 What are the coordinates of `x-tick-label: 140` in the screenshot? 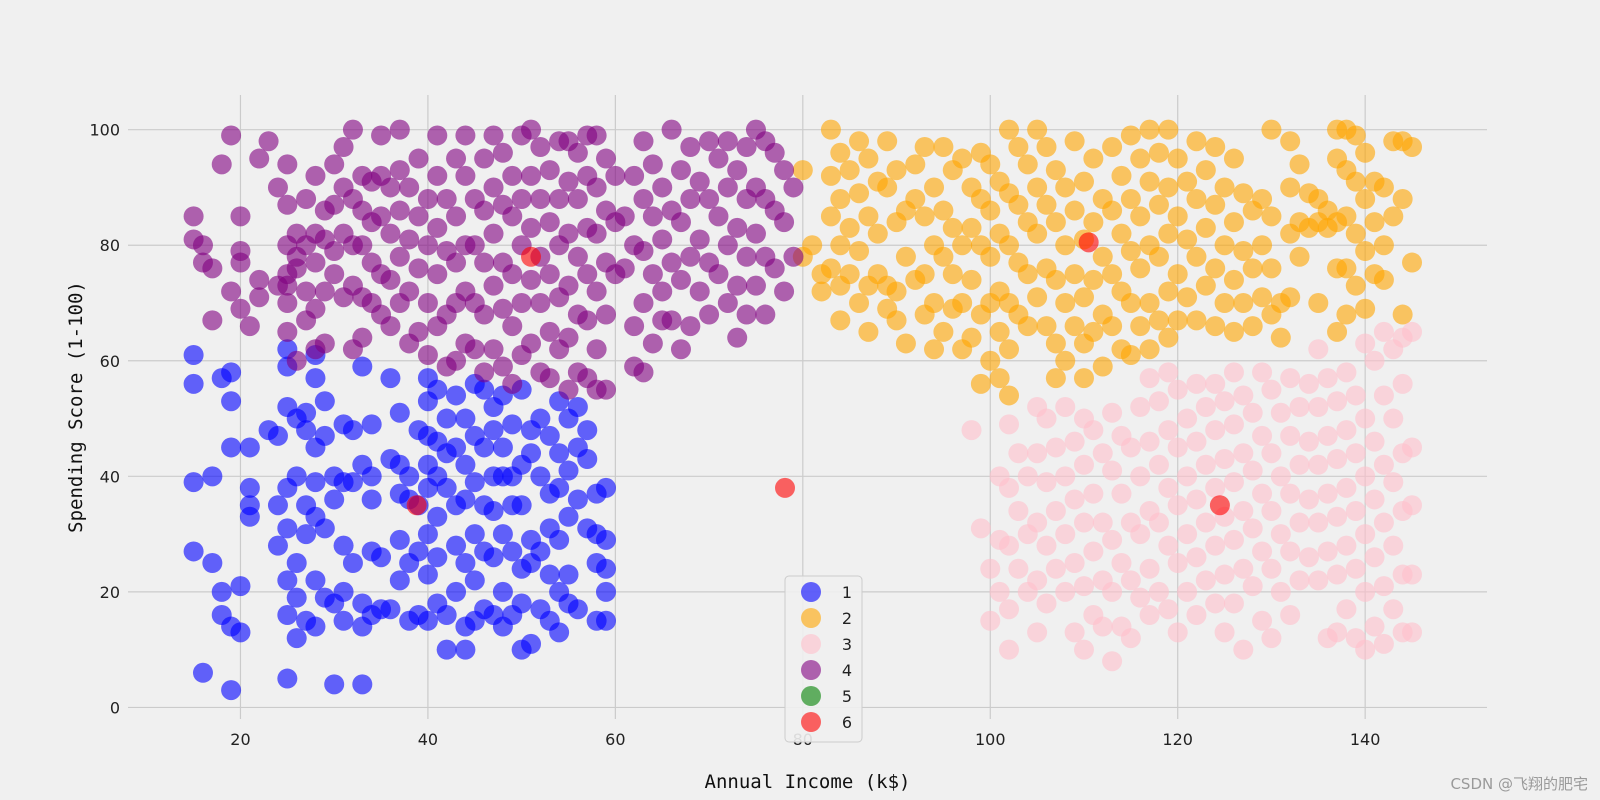 It's located at (1365, 739).